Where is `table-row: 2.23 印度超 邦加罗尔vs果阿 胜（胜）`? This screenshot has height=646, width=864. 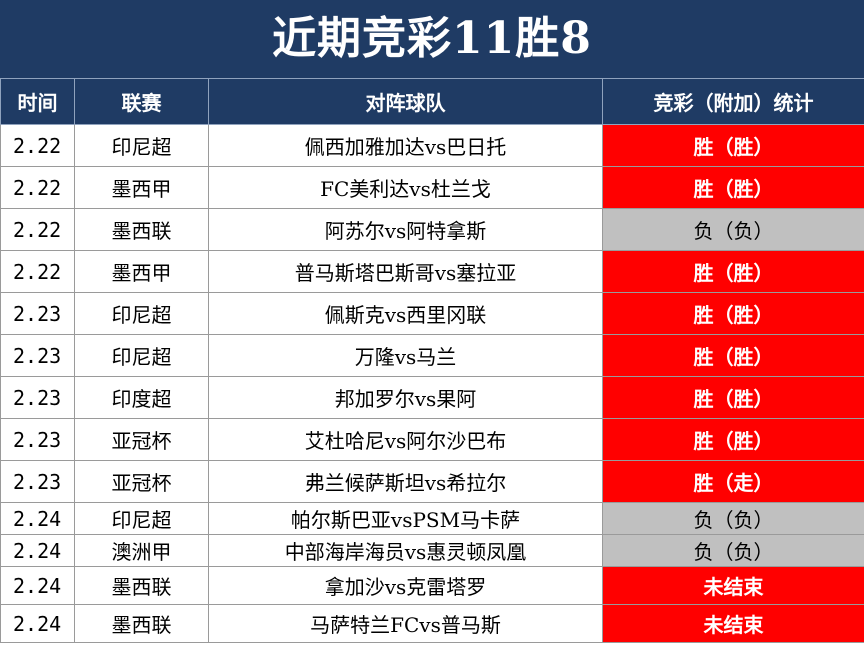 table-row: 2.23 印度超 邦加罗尔vs果阿 胜（胜） is located at coordinates (432, 397).